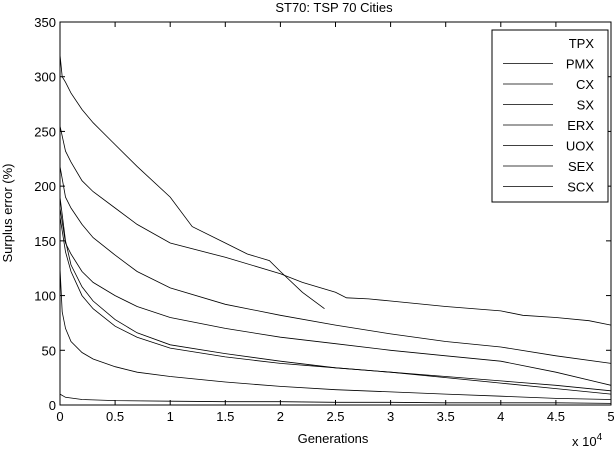  I want to click on x-axis-exponent-base: x 10, so click(584, 441).